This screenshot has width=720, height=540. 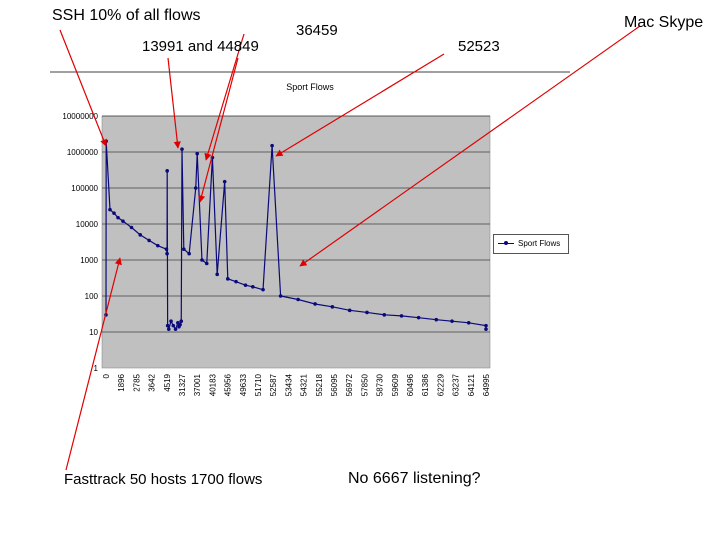 What do you see at coordinates (87, 224) in the screenshot?
I see `y-tick-label: 10000` at bounding box center [87, 224].